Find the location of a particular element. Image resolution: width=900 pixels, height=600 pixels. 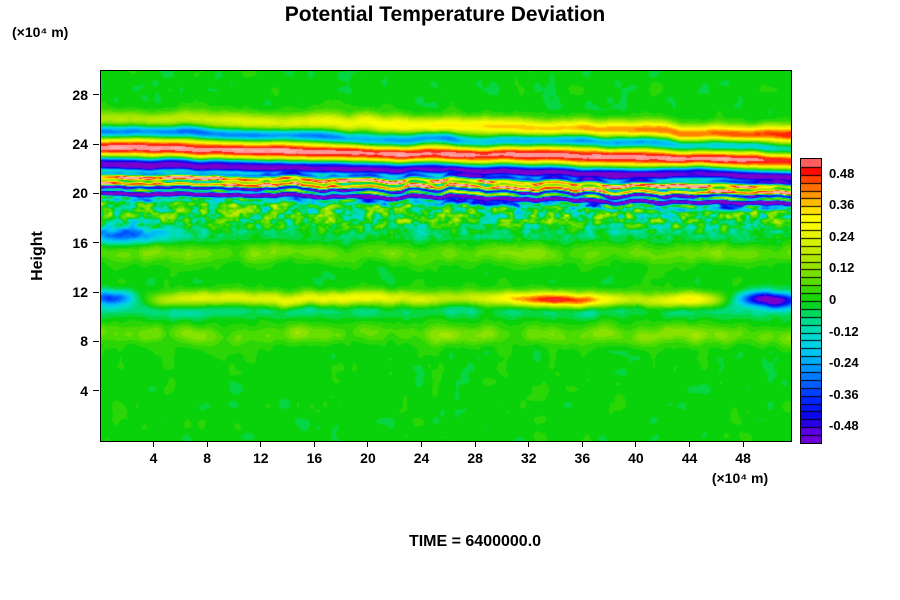

x-tick-label: 12 is located at coordinates (260, 458).